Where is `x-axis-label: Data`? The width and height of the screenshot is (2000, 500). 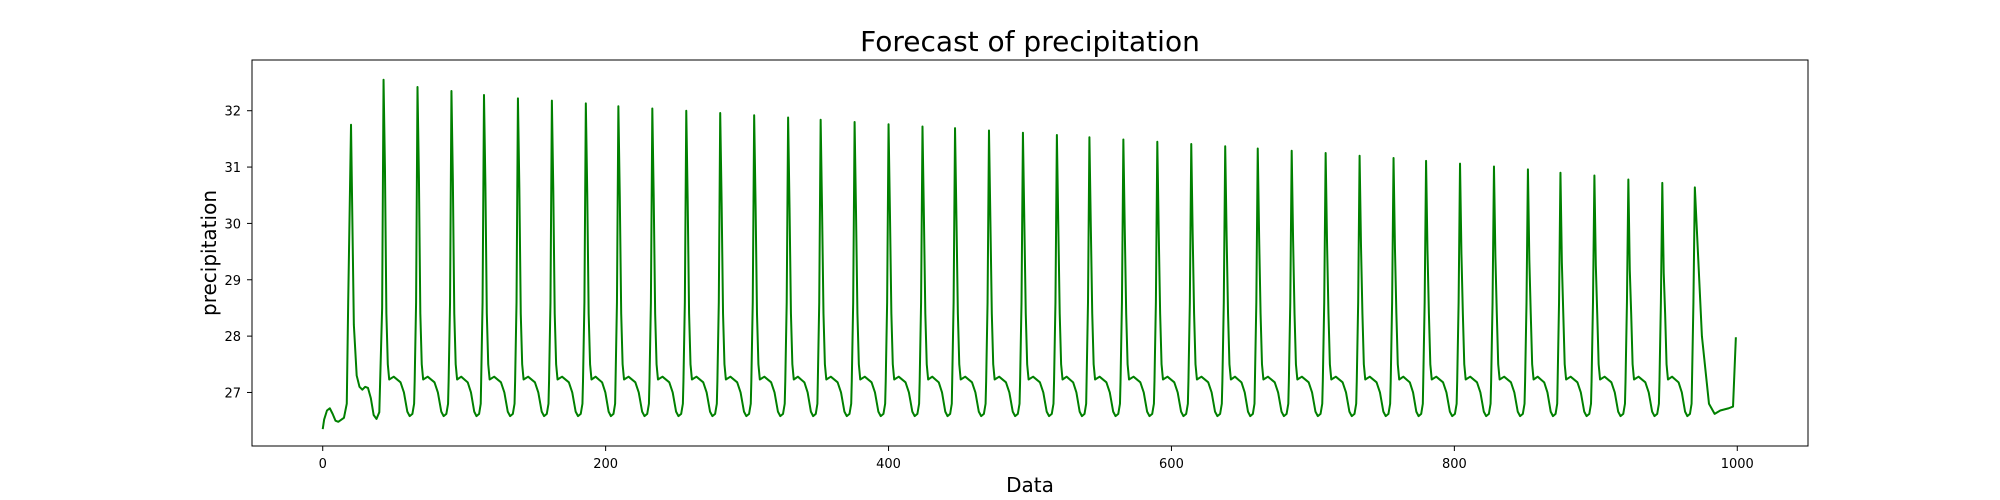
x-axis-label: Data is located at coordinates (1030, 485).